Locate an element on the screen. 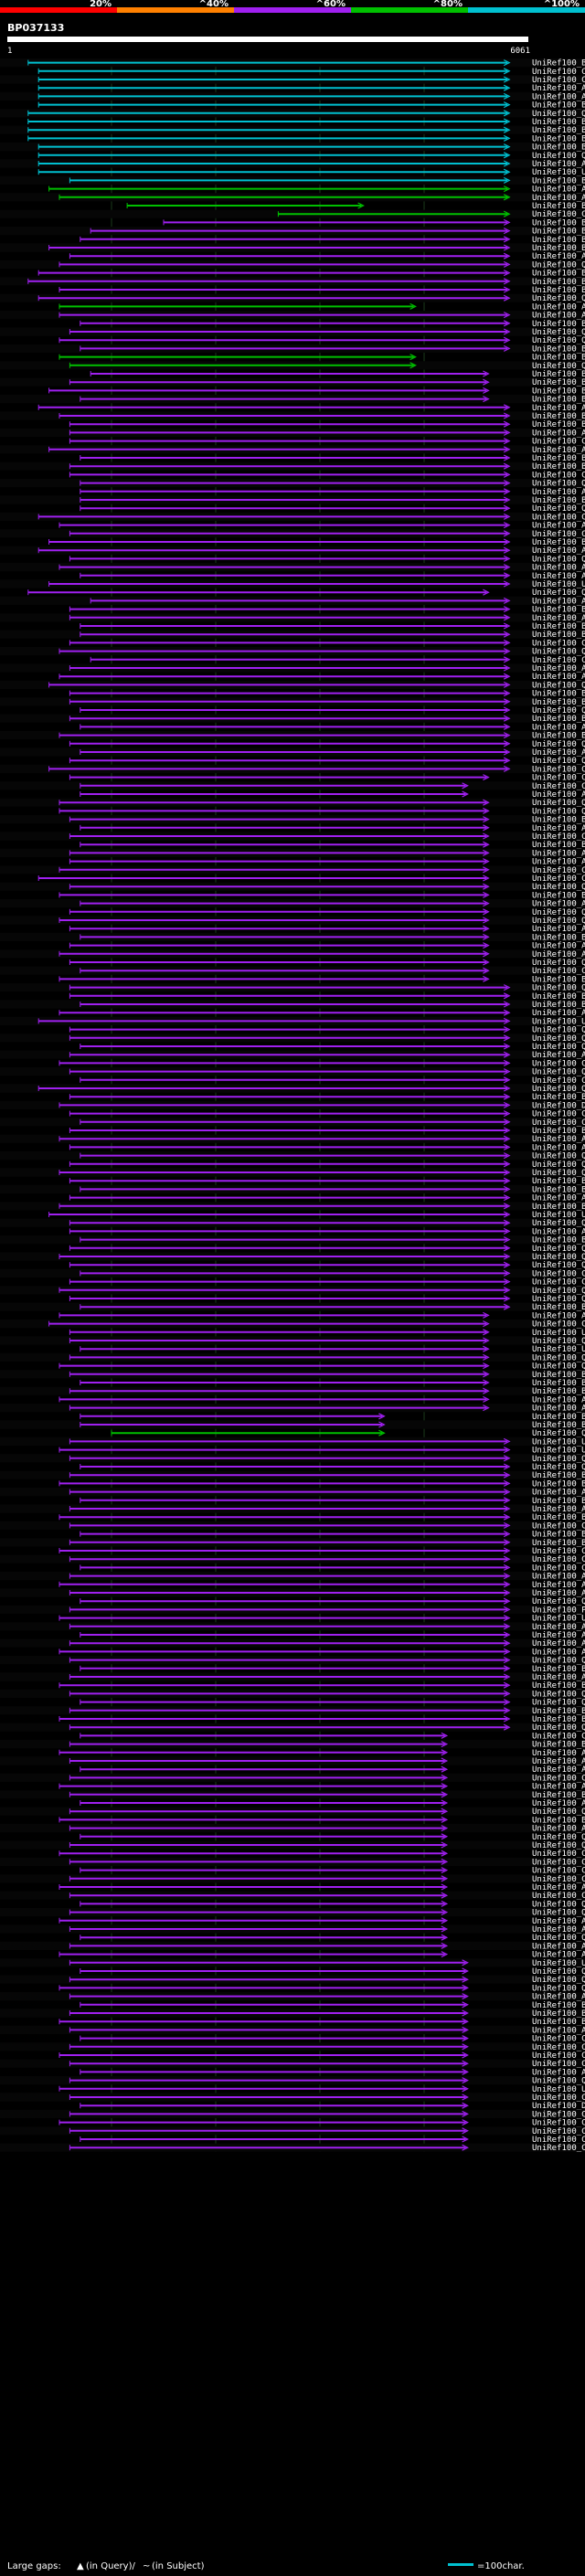 This screenshot has width=585, height=2576. hit-label: UniRef100_Q64KY4 is located at coordinates (559, 1357).